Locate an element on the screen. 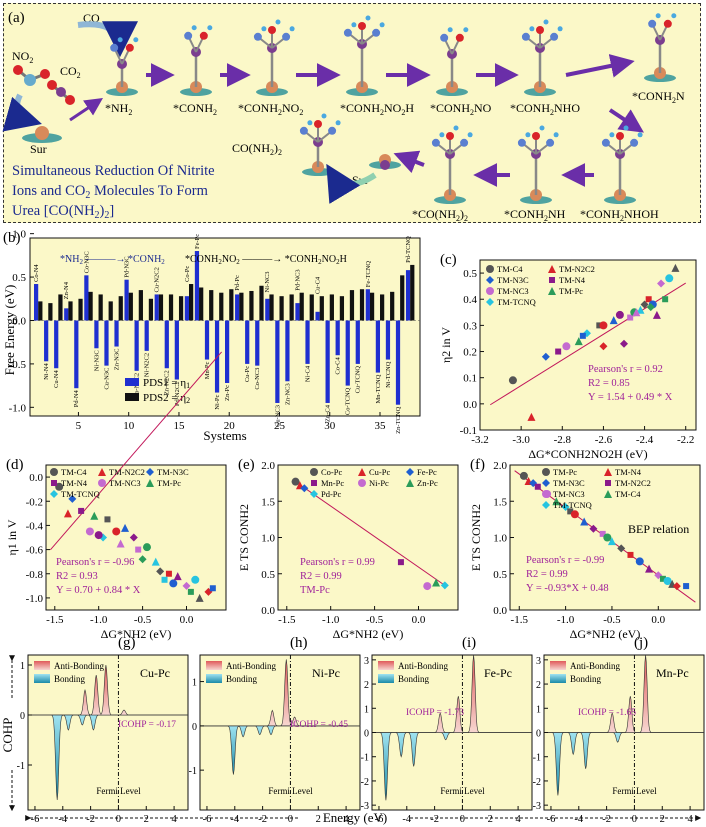  stat-line: R2 = 0.93 is located at coordinates (77, 576).